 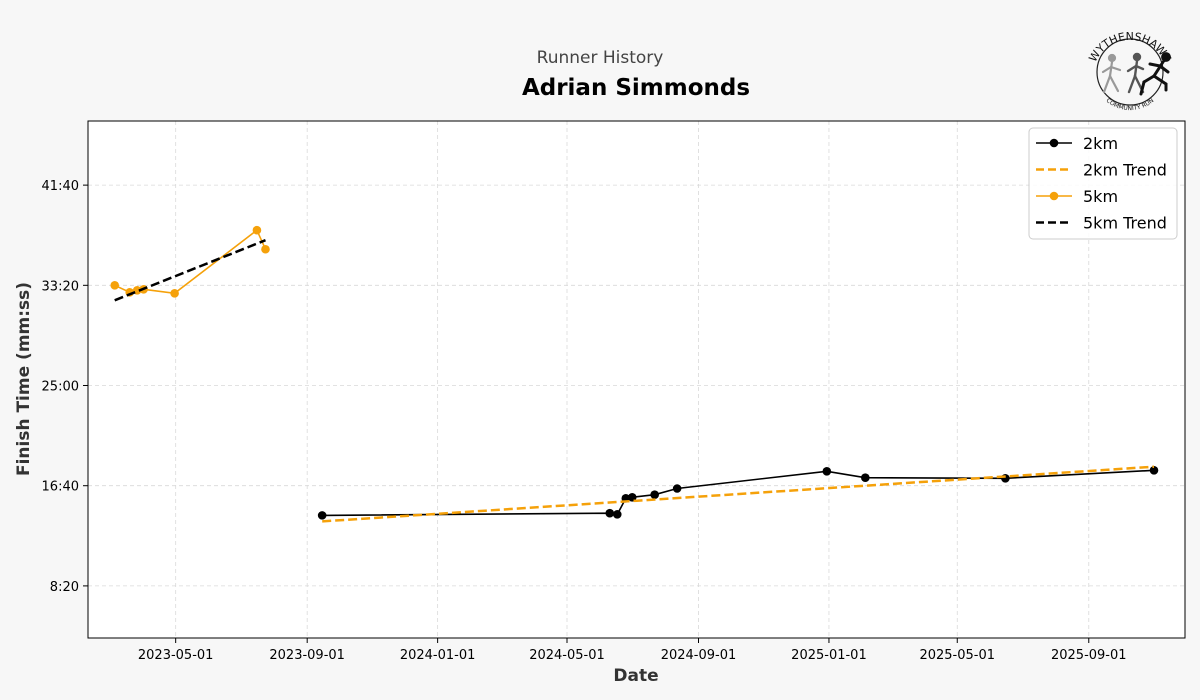 I want to click on y-tick-label: 16:40, so click(x=60, y=487).